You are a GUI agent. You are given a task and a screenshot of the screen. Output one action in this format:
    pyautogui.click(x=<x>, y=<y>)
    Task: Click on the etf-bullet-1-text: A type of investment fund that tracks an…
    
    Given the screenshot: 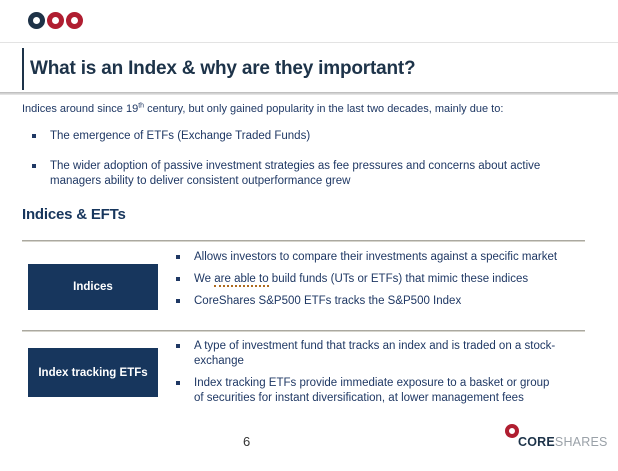 What is the action you would take?
    pyautogui.click(x=375, y=353)
    